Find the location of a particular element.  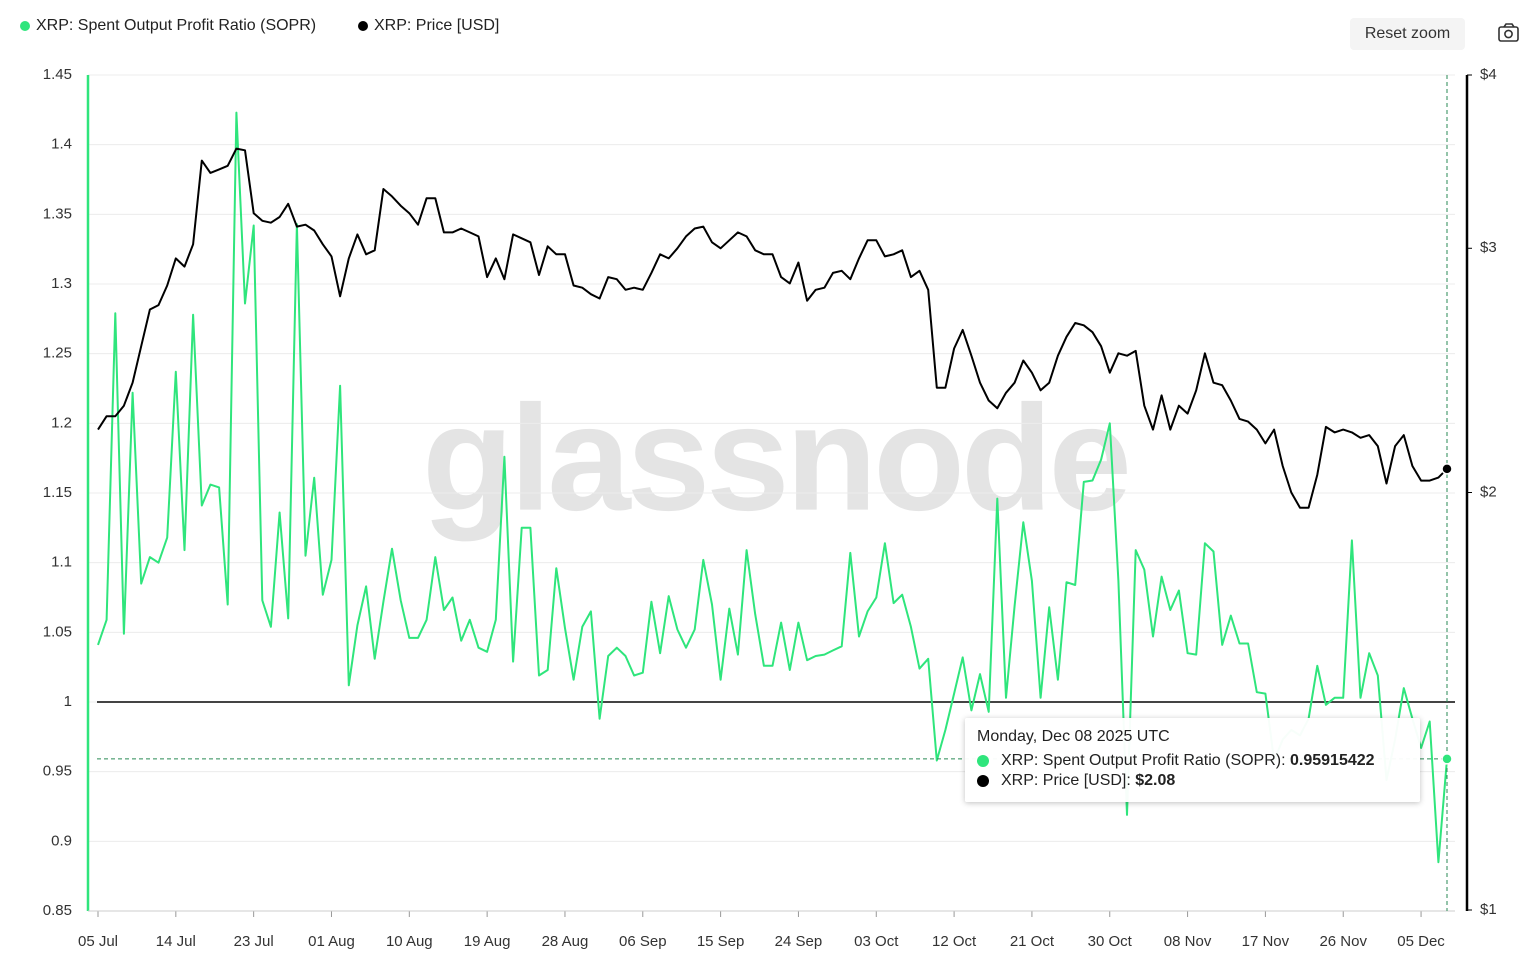

x-tick-label: 23 Jul is located at coordinates (254, 941).